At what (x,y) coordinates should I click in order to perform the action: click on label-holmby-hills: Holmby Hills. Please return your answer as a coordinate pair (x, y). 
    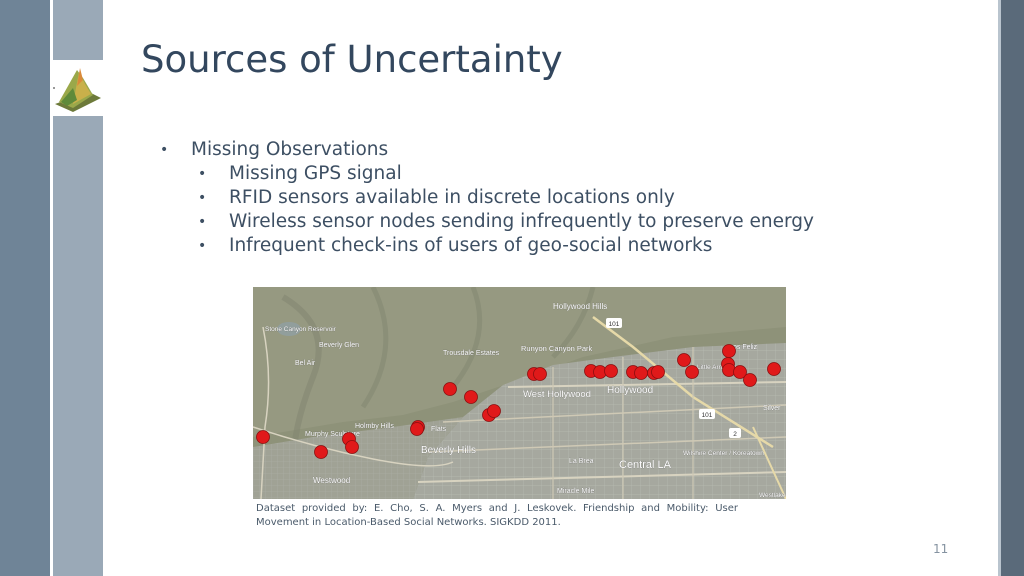
    Looking at the image, I should click on (374, 426).